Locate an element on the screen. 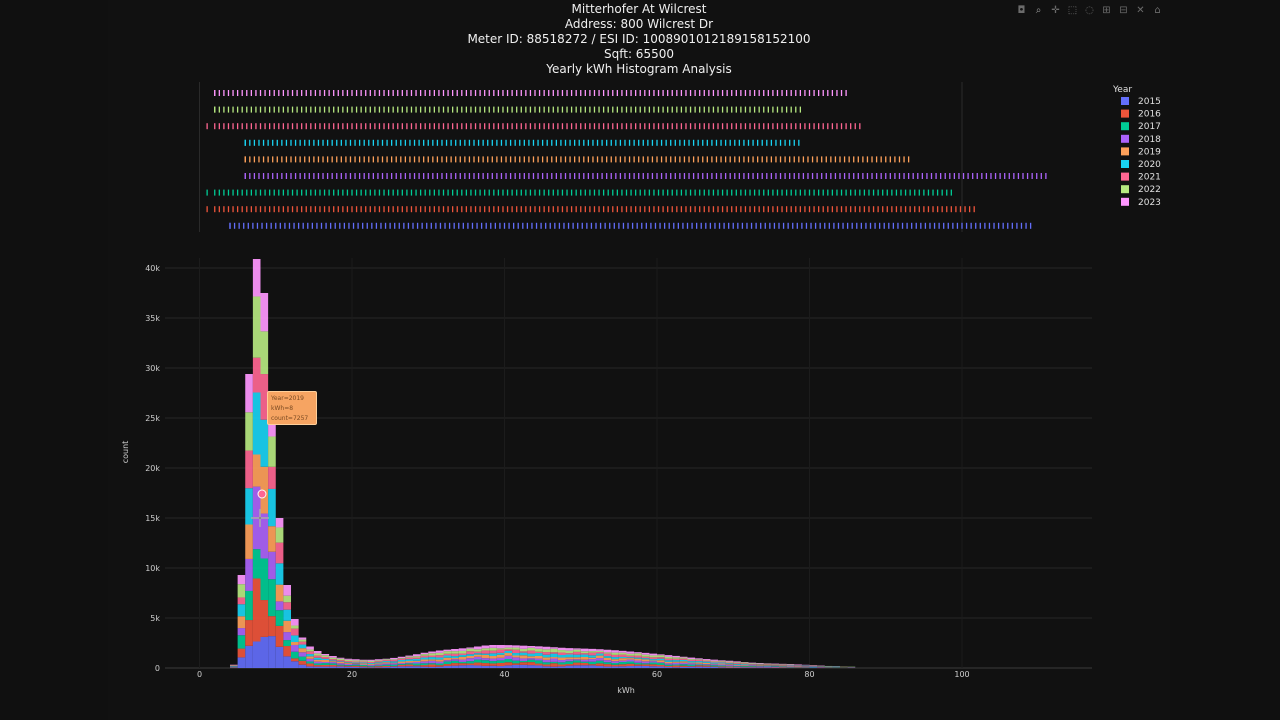 The height and width of the screenshot is (720, 1280). legend-item-2016: 2016 is located at coordinates (1141, 114).